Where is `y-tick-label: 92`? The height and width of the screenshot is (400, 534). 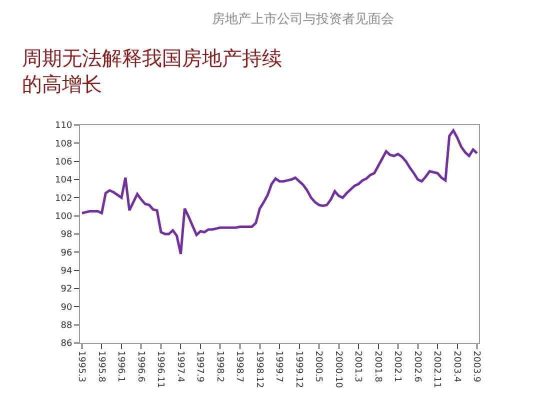 y-tick-label: 92 is located at coordinates (66, 289).